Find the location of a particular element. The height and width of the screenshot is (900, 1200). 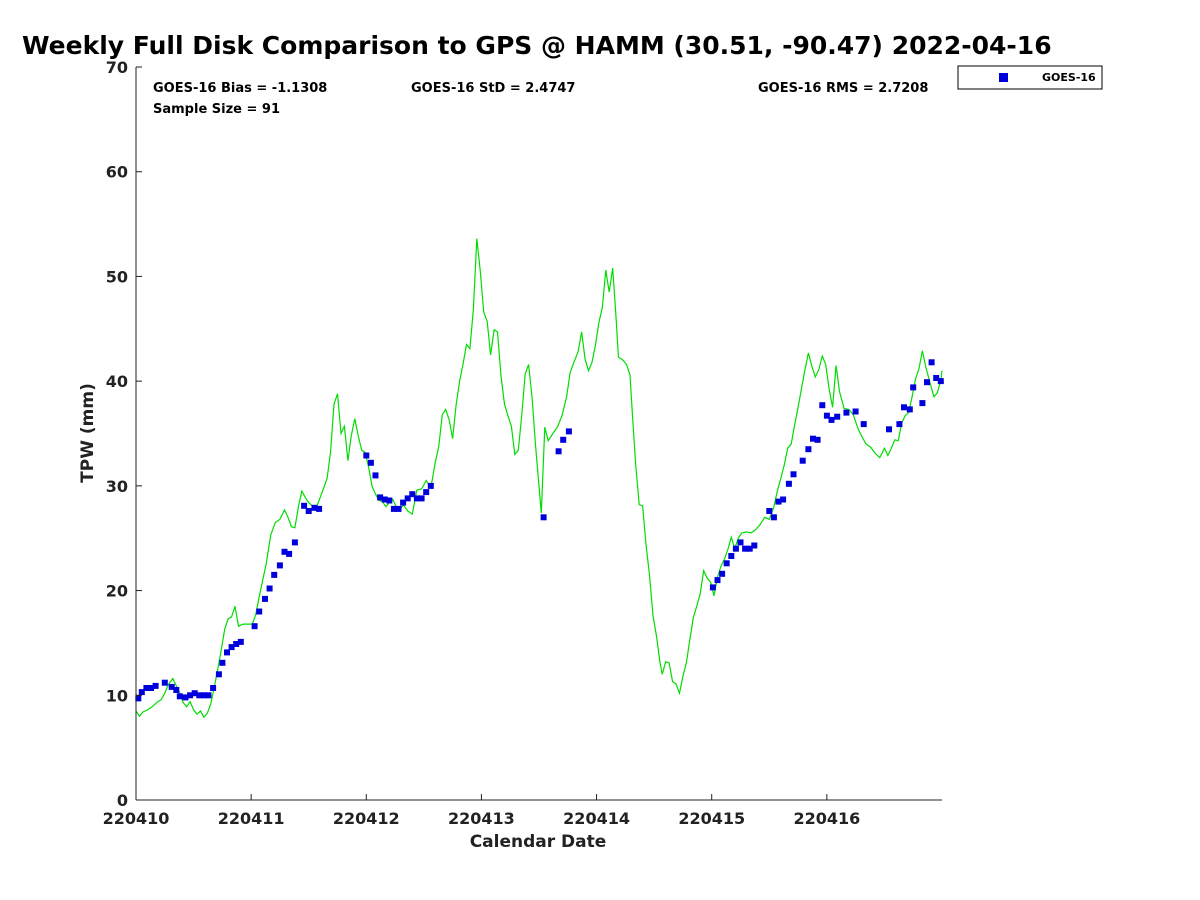

legend-box is located at coordinates (1030, 77).